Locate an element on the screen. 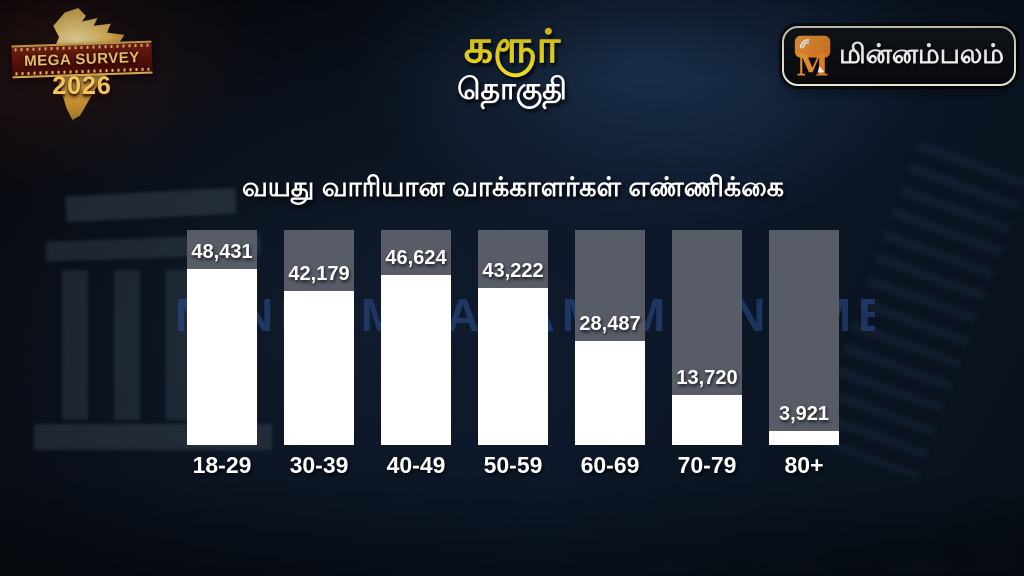  bar-value-label: 13,720 is located at coordinates (707, 378).